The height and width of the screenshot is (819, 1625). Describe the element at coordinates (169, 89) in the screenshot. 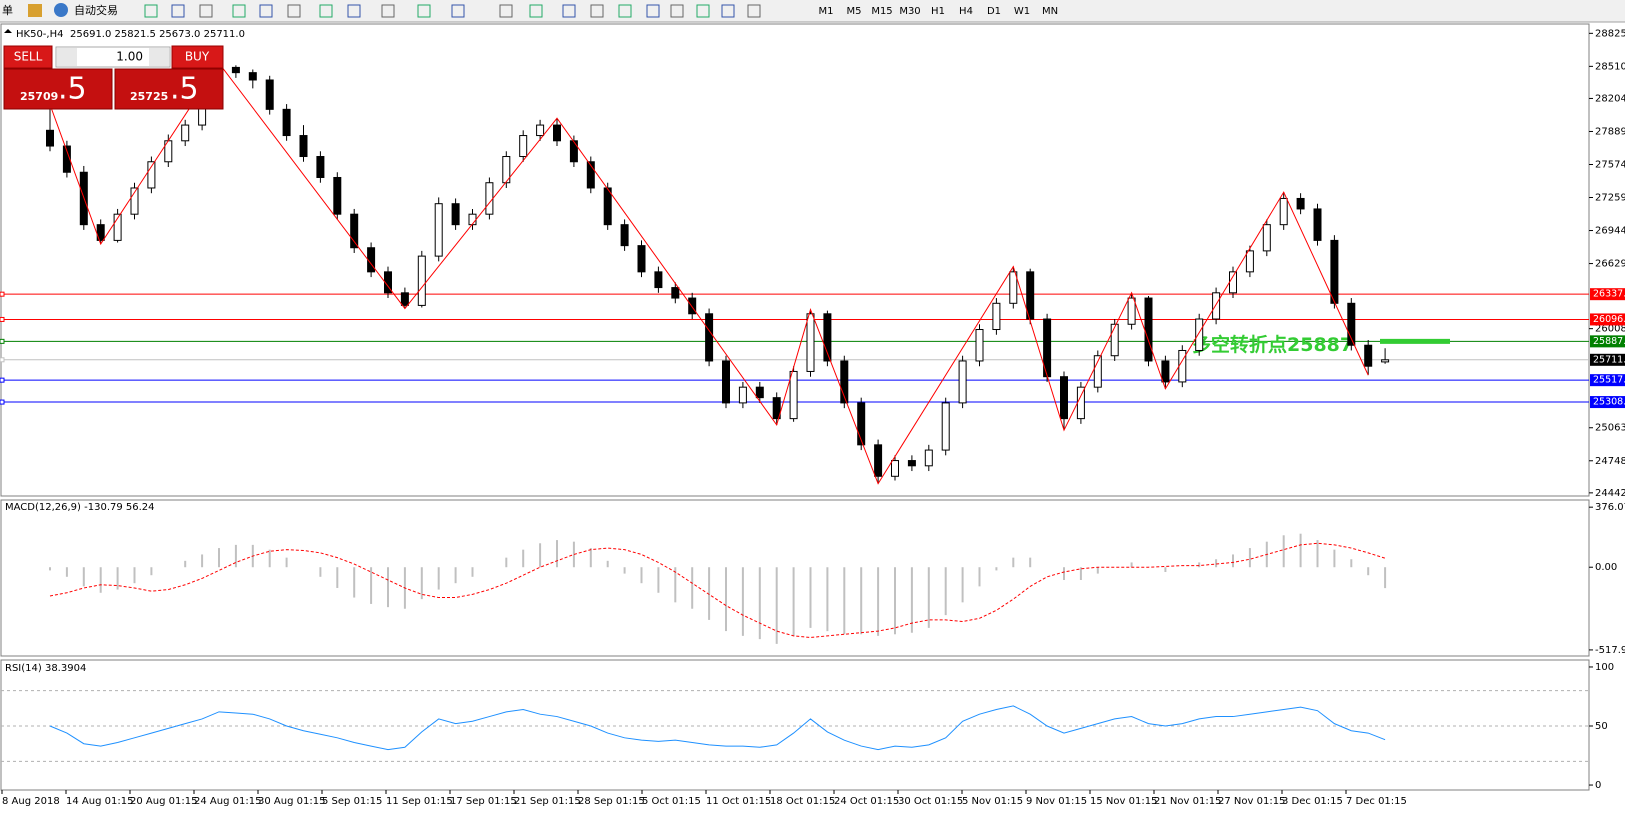

I see `ask-box` at that location.